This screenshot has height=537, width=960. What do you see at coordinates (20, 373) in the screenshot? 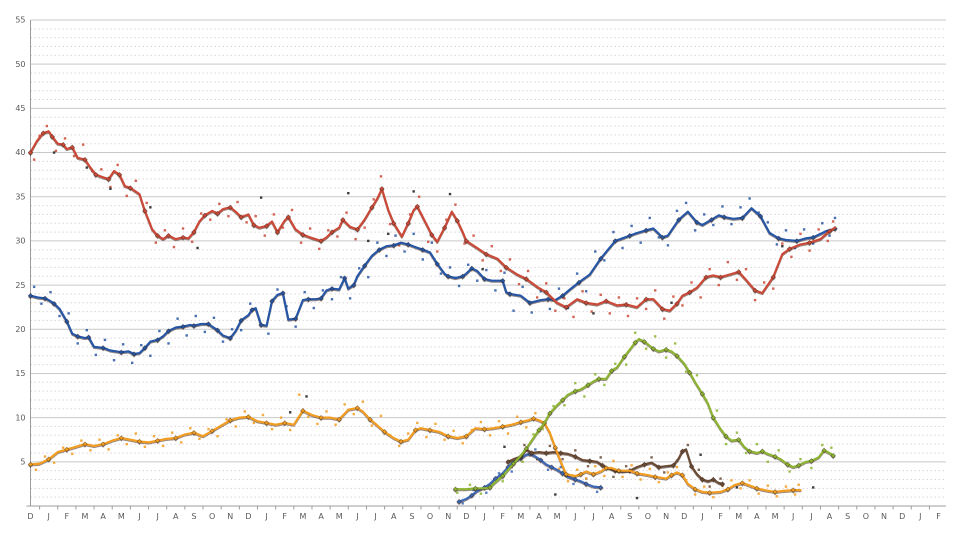
I see `svg-text: 15` at bounding box center [20, 373].